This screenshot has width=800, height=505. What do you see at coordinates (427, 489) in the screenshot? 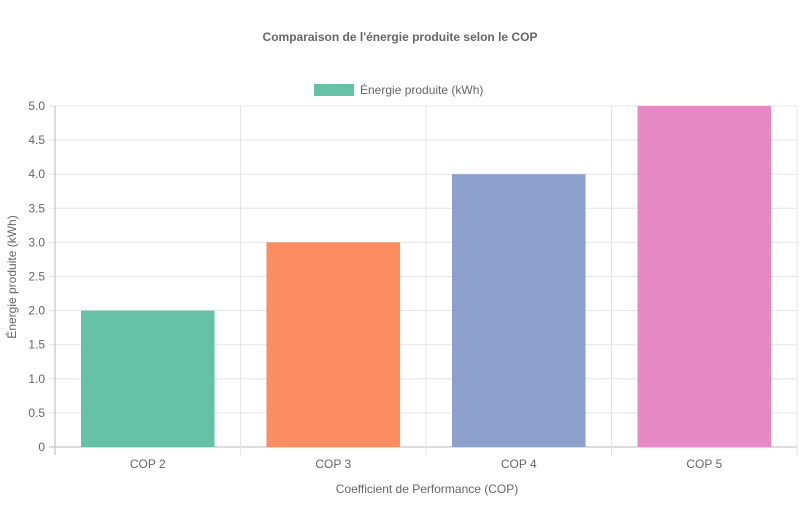
I see `x-axis-label: Coefficient de Performance (COP)` at bounding box center [427, 489].